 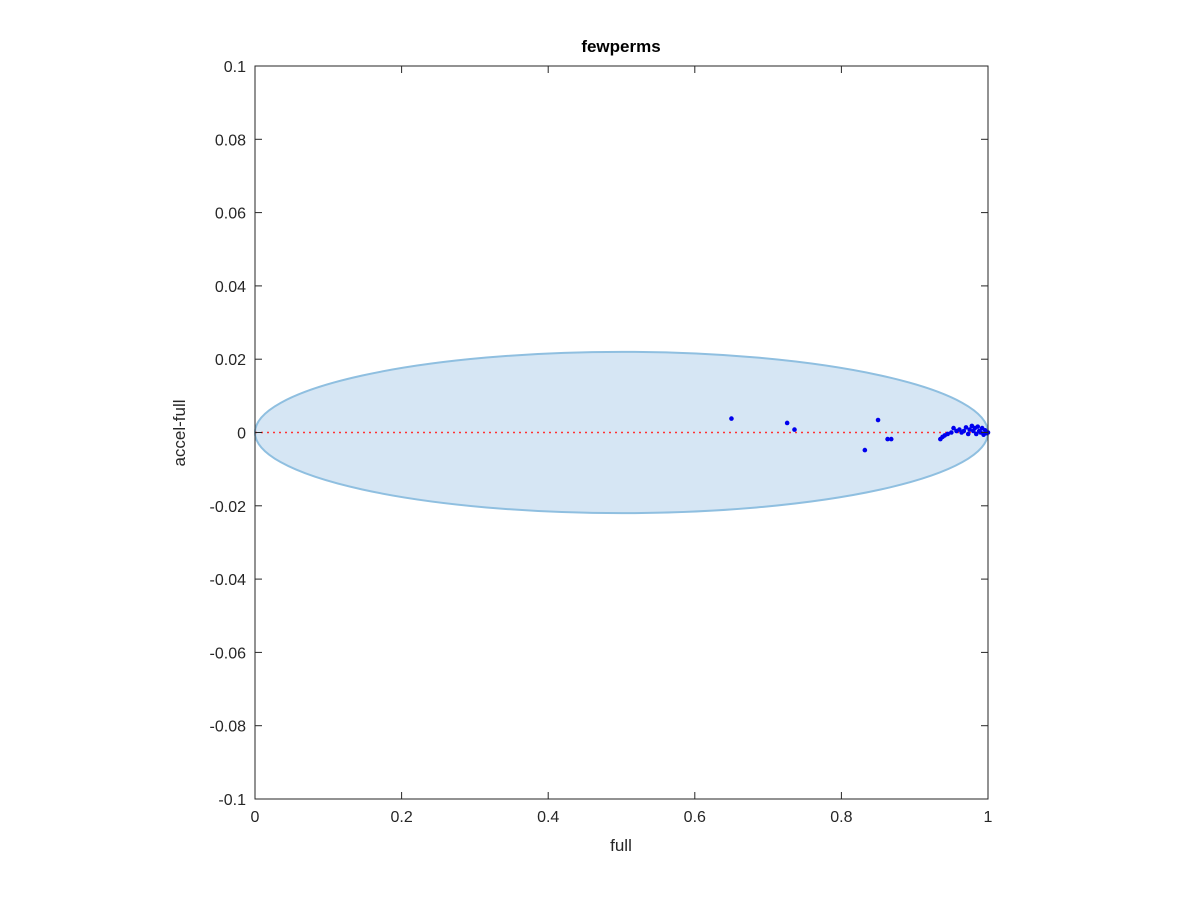 I want to click on x-tick-label: 1, so click(x=988, y=817).